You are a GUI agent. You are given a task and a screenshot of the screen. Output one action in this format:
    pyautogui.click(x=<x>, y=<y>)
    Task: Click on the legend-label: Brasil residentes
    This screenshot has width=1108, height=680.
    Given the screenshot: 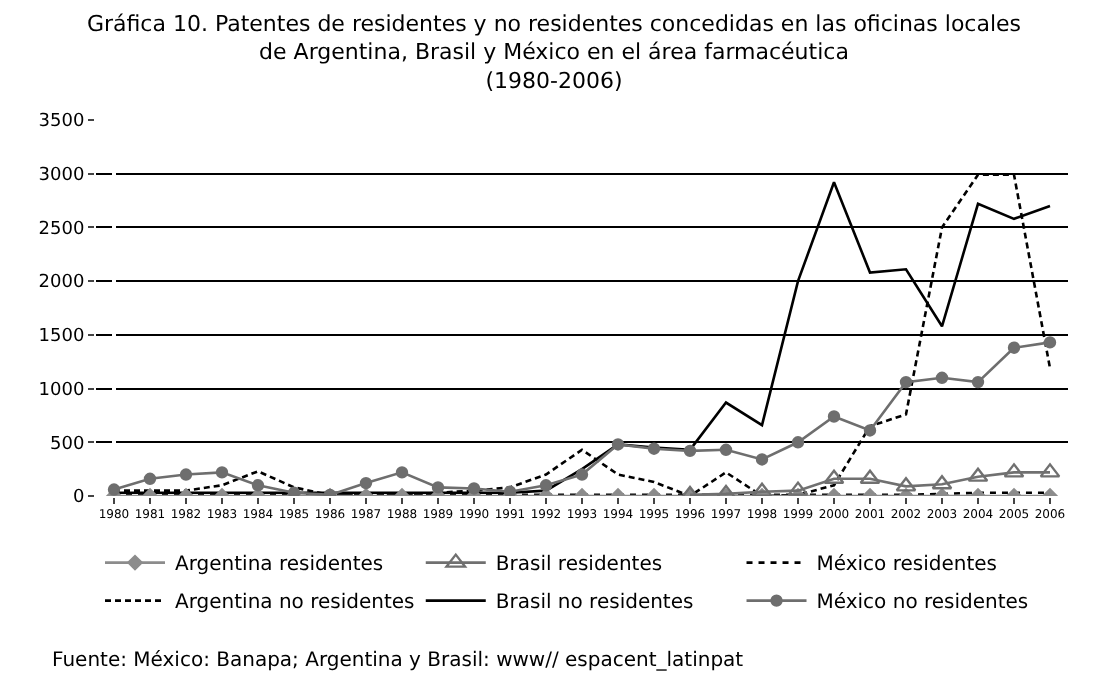 What is the action you would take?
    pyautogui.click(x=579, y=565)
    